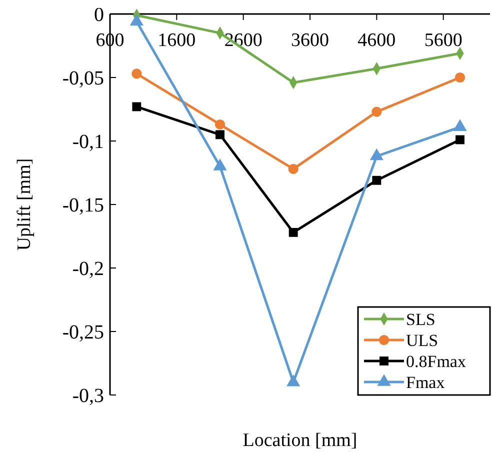 This screenshot has width=493, height=456. Describe the element at coordinates (83, 205) in the screenshot. I see `y-tick-label: -0,15` at that location.